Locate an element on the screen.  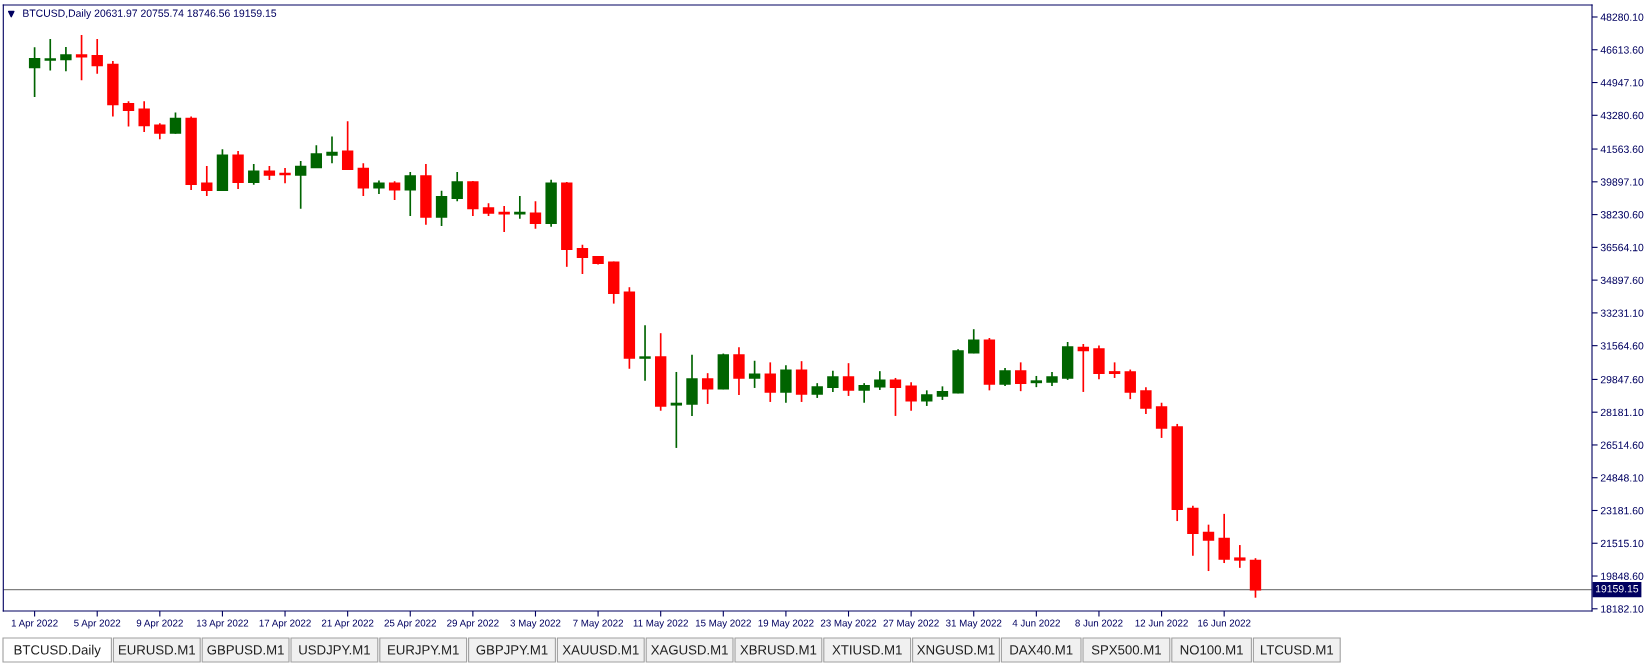
x-tick-label: 17 Apr 2022 is located at coordinates (285, 624).